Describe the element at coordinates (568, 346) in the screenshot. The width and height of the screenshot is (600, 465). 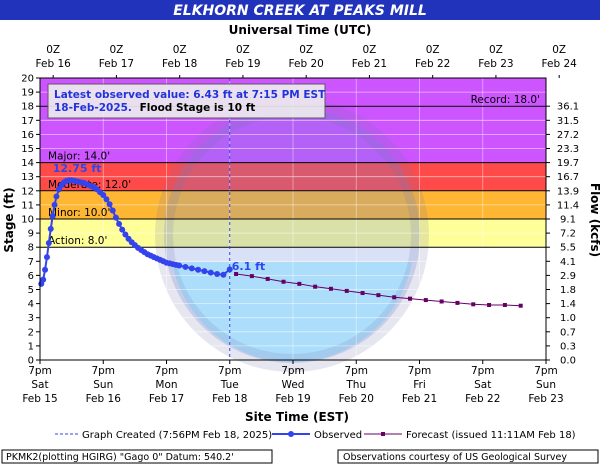
I see `y2-tick-label: 0.3` at that location.